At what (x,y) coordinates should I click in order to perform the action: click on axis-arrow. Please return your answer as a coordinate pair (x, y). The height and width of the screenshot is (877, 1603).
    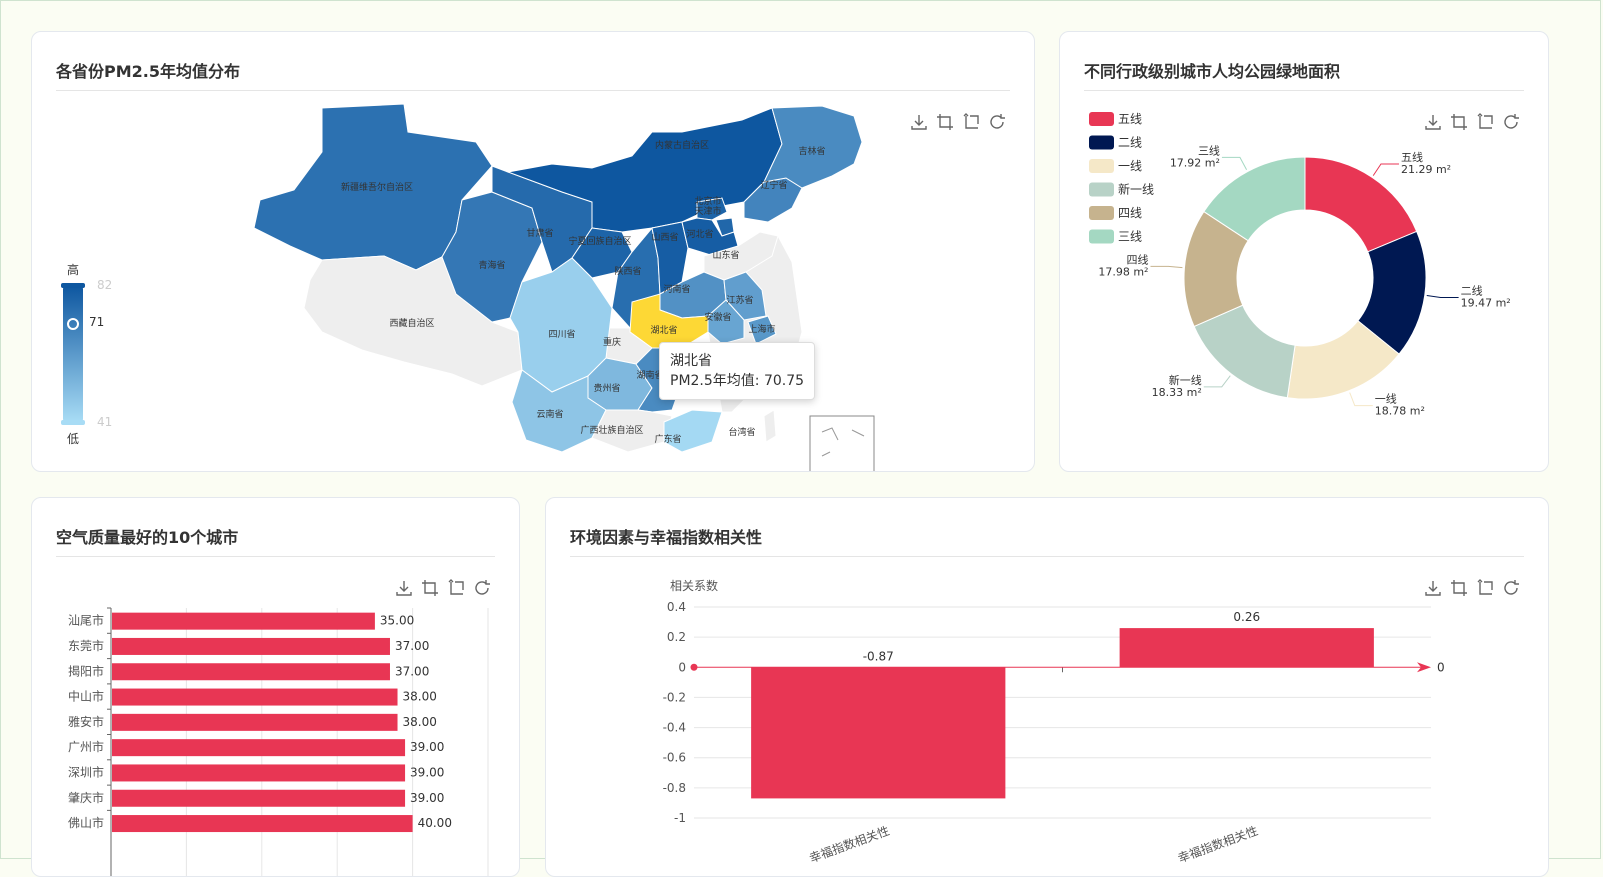
    Looking at the image, I should click on (1424, 667).